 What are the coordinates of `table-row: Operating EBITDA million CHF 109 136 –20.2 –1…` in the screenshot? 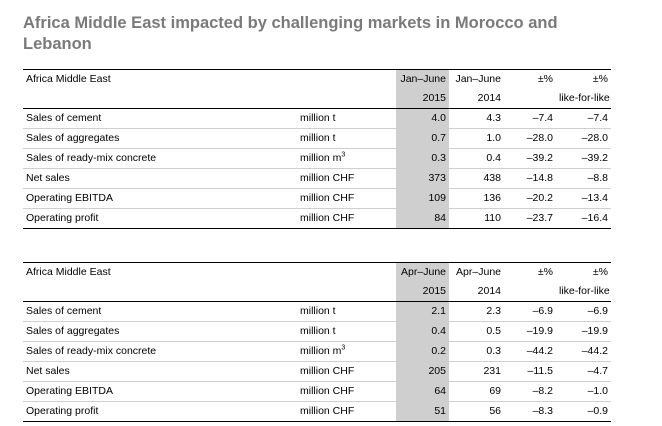 It's located at (317, 198).